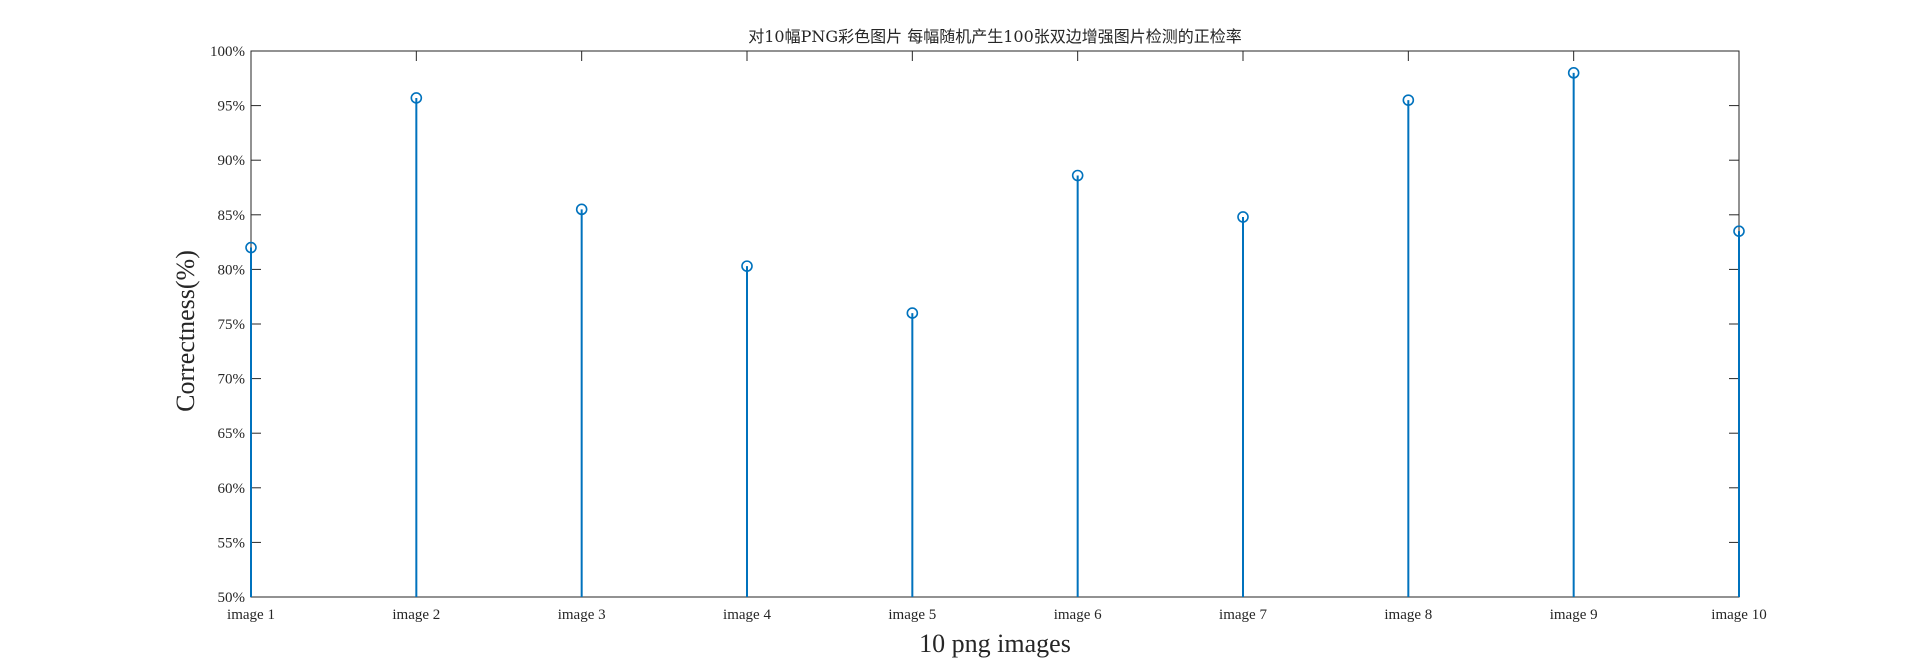 The width and height of the screenshot is (1920, 671). Describe the element at coordinates (1243, 615) in the screenshot. I see `x-tick-label: image 7` at that location.